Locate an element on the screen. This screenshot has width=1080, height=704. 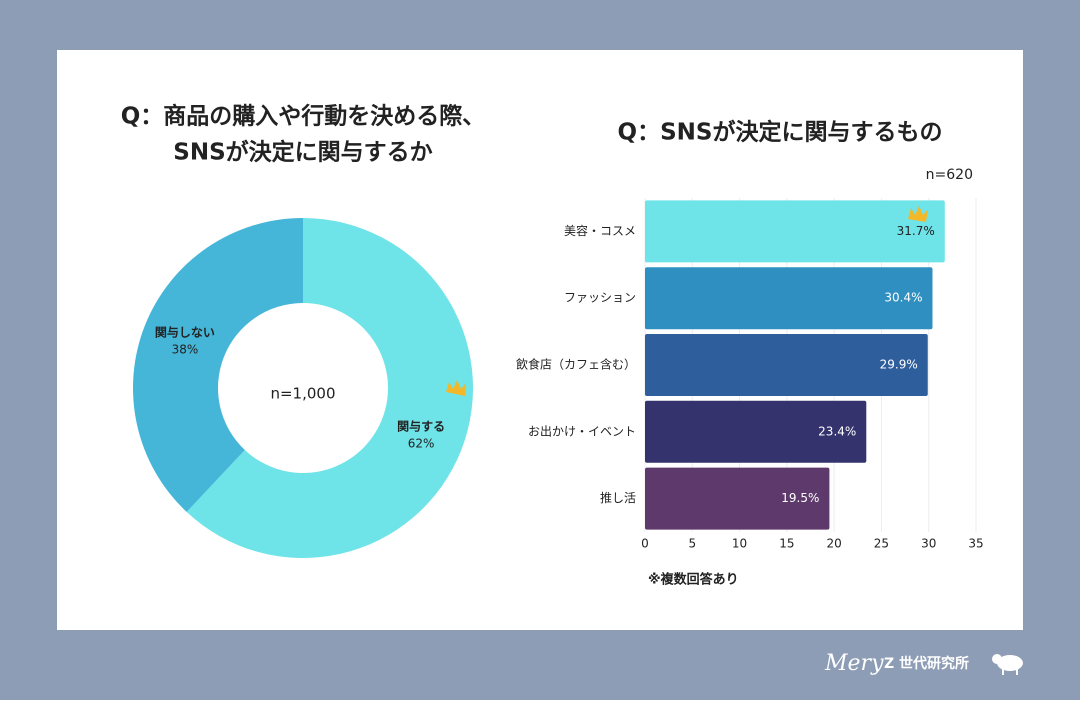
x-tick-label: 0 is located at coordinates (645, 544).